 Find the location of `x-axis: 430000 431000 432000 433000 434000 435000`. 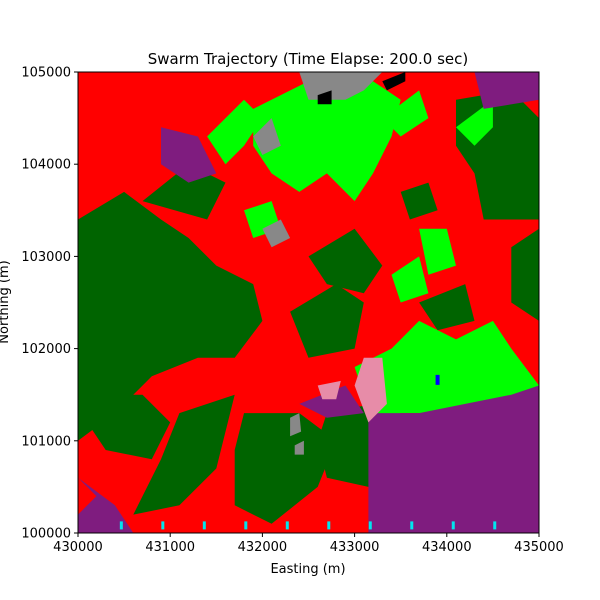

x-axis: 430000 431000 432000 433000 434000 435000 is located at coordinates (308, 544).